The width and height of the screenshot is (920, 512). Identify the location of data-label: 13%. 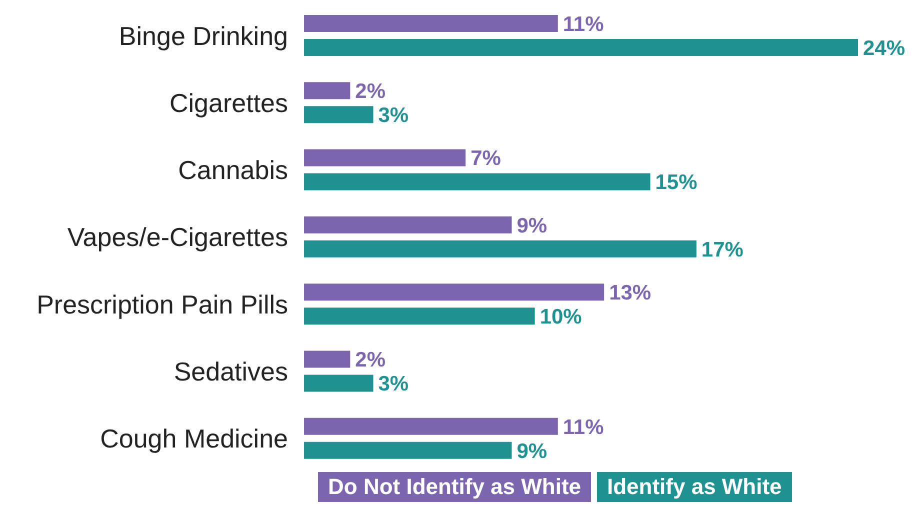
(630, 293).